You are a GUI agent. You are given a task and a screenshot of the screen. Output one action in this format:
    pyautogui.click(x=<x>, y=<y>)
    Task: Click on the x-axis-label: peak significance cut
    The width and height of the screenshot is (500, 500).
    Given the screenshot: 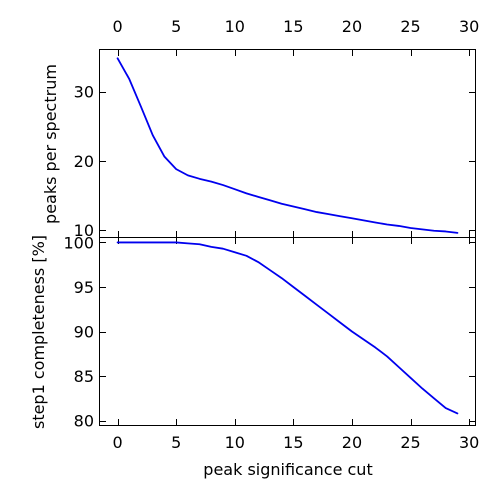 What is the action you would take?
    pyautogui.click(x=287, y=469)
    